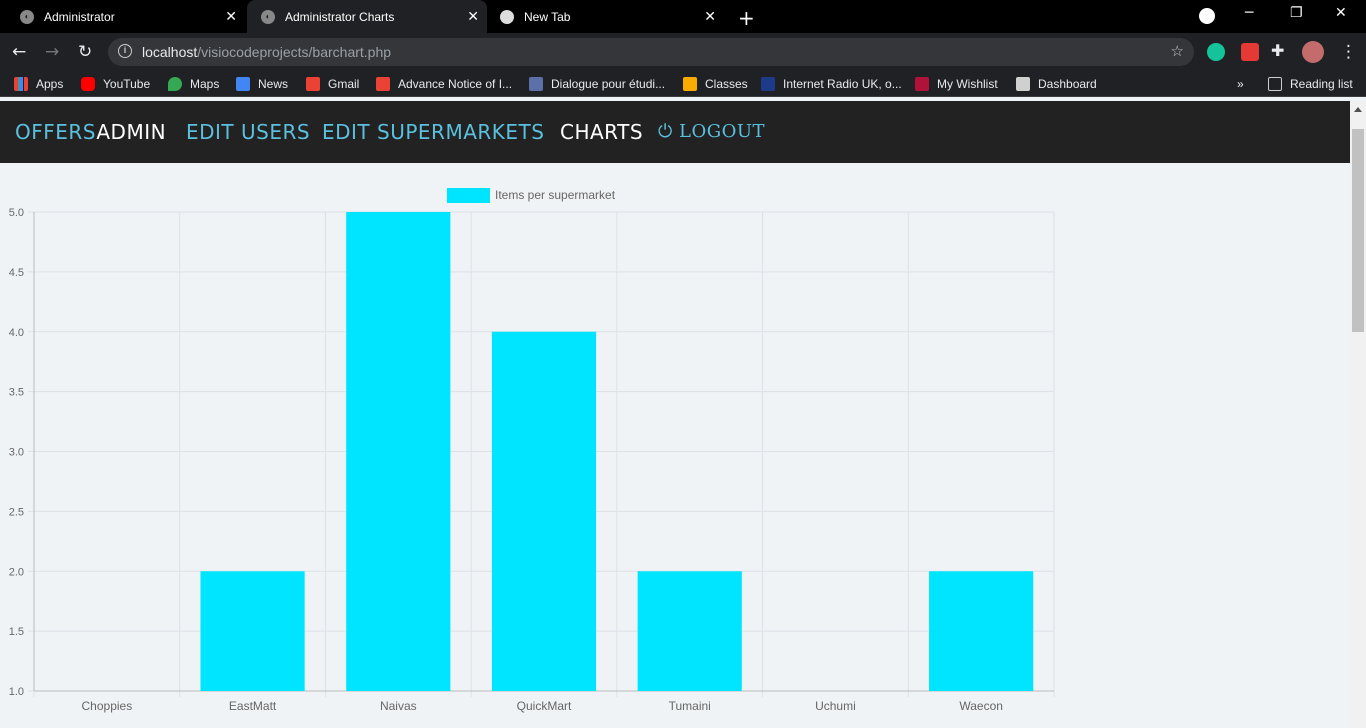 This screenshot has height=728, width=1366. I want to click on x-tick-label: Waecon, so click(981, 706).